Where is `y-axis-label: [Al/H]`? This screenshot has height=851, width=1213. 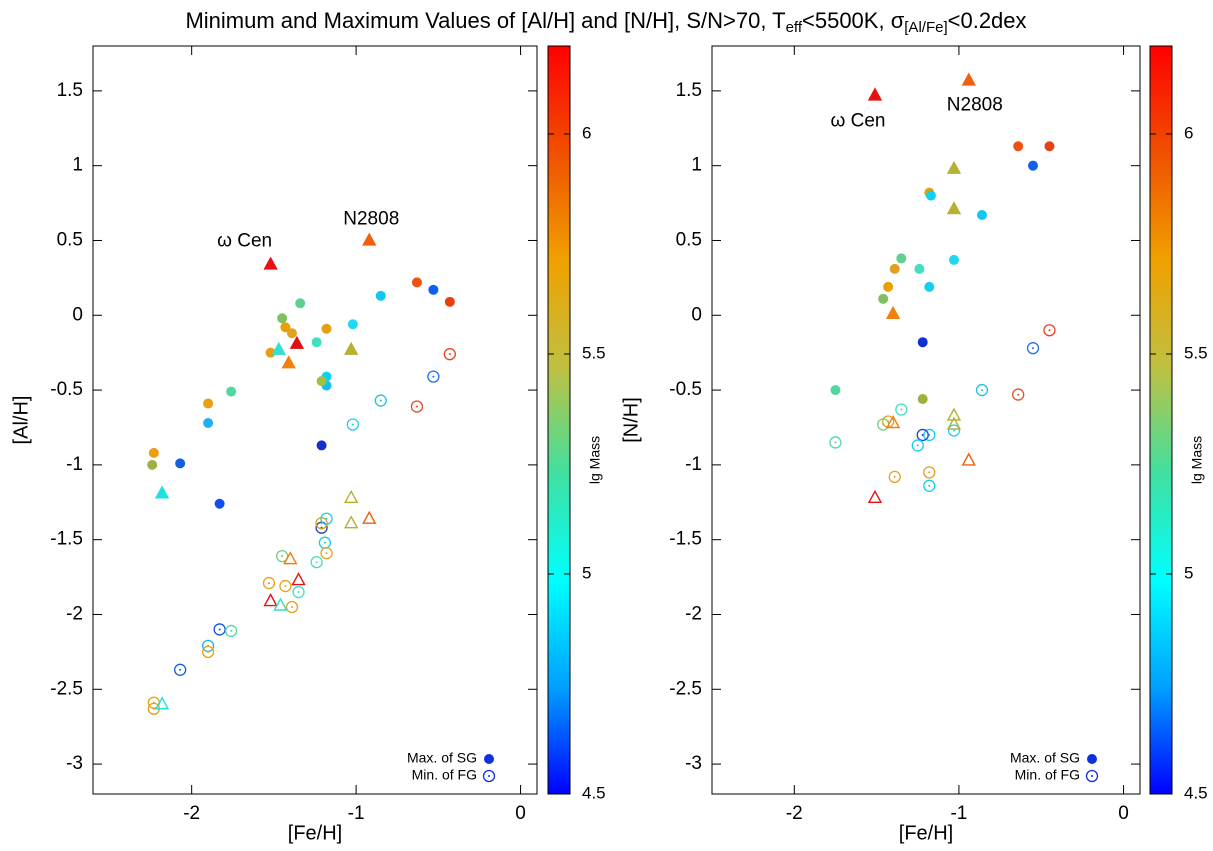 y-axis-label: [Al/H] is located at coordinates (21, 420).